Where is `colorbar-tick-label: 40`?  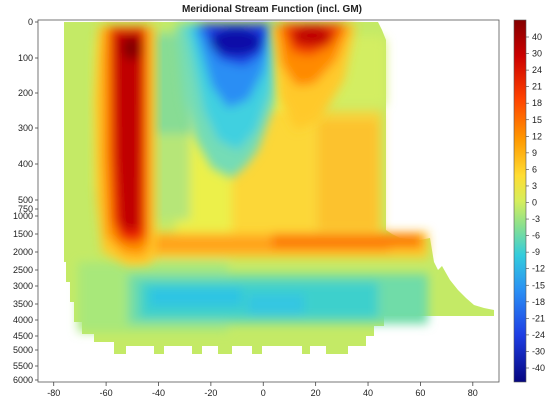
colorbar-tick-label: 40 is located at coordinates (537, 37).